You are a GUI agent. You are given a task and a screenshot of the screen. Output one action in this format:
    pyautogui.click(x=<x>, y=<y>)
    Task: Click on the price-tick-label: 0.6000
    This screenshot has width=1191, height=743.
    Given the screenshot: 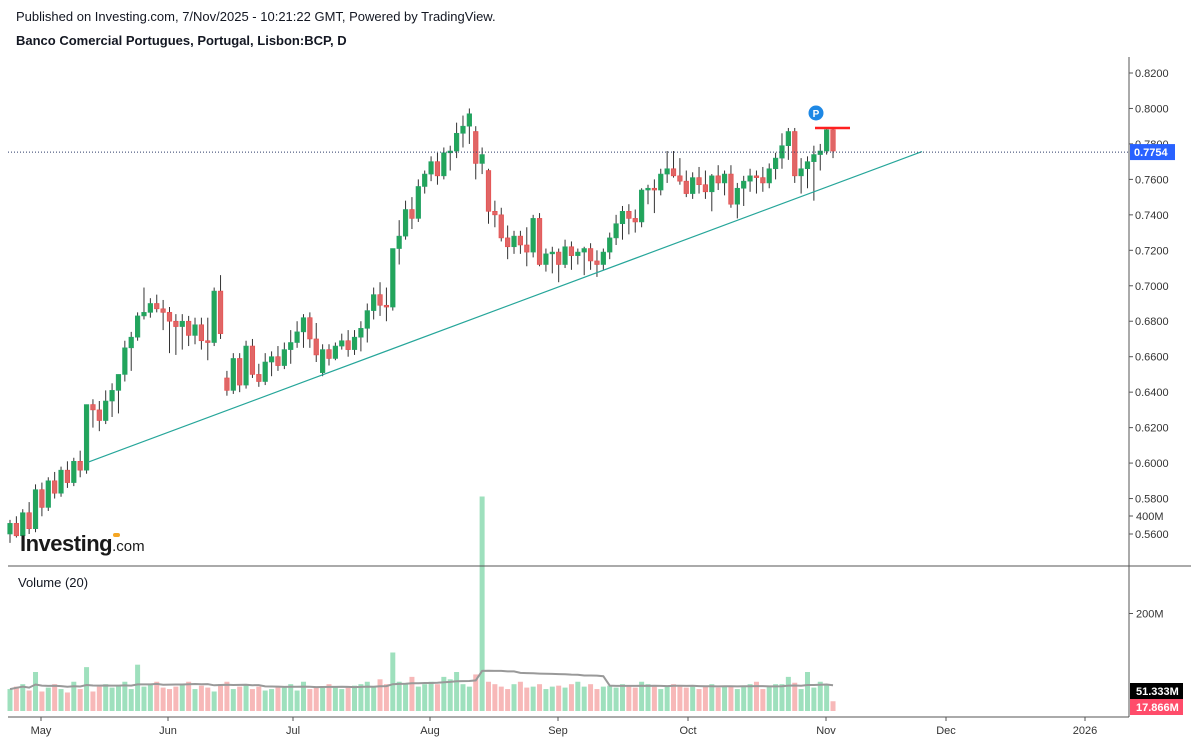 What is the action you would take?
    pyautogui.click(x=1152, y=464)
    